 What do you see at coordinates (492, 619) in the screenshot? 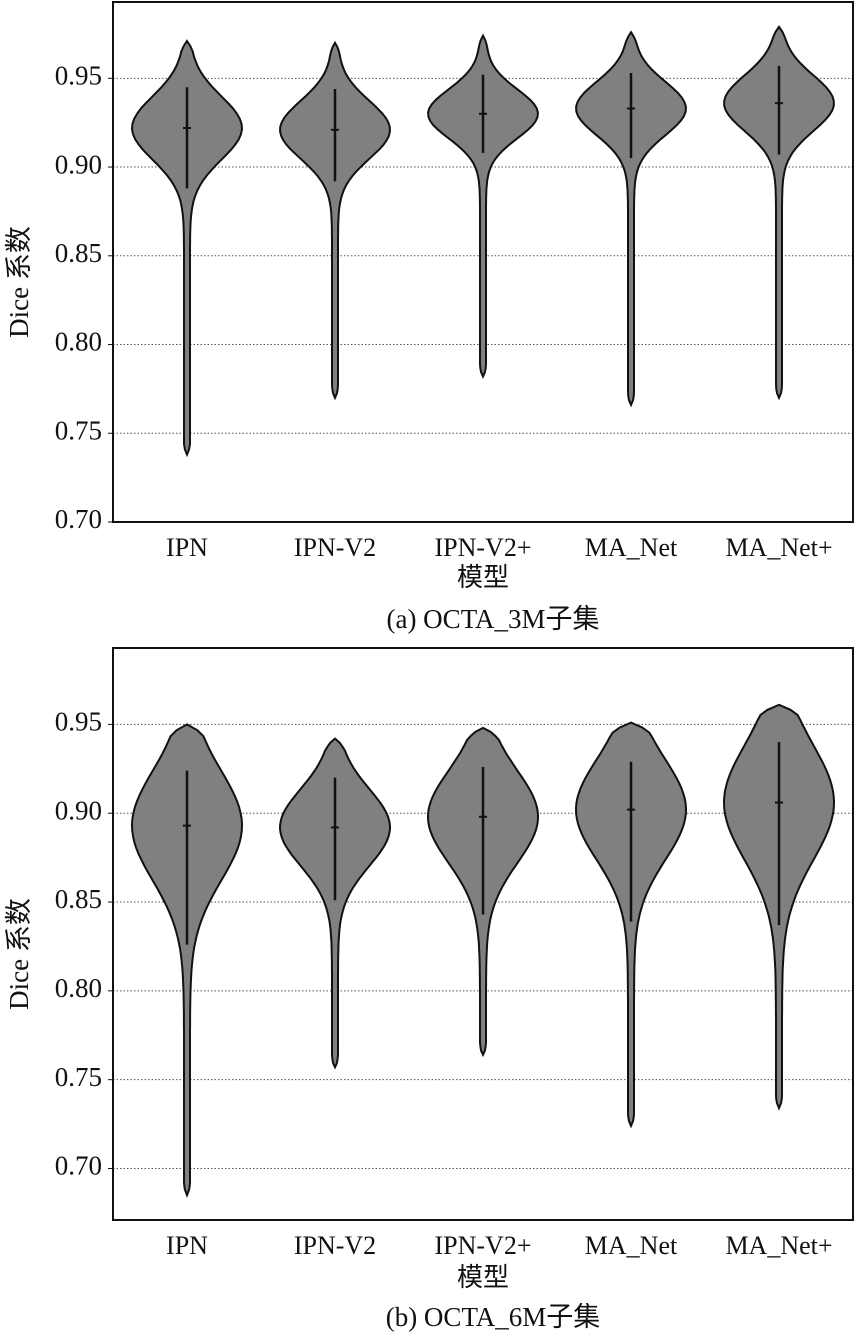
I see `caption: (a) OCTA_3M子集` at bounding box center [492, 619].